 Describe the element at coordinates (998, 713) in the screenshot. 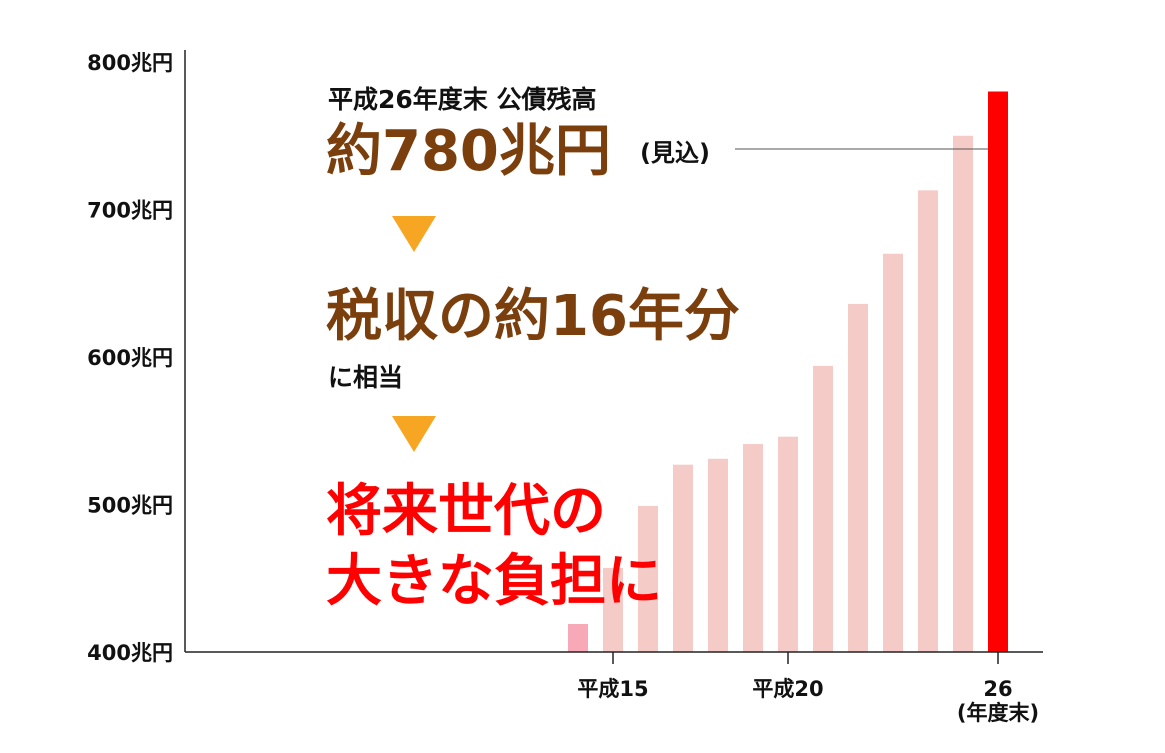

I see `x-unit-label: (年度末)` at that location.